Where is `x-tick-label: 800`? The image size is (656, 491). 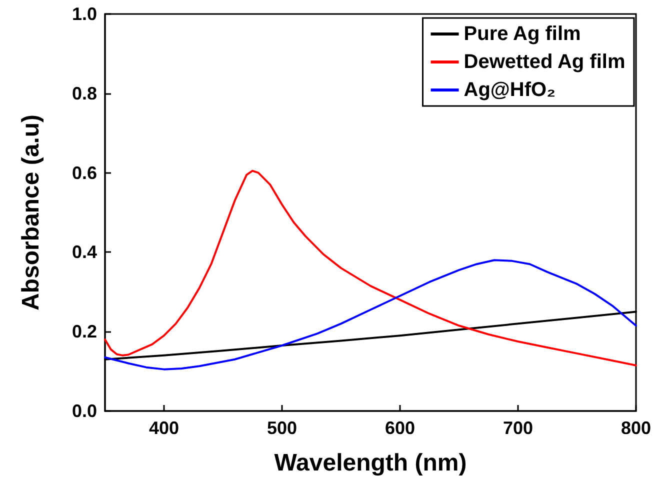
x-tick-label: 800 is located at coordinates (636, 428).